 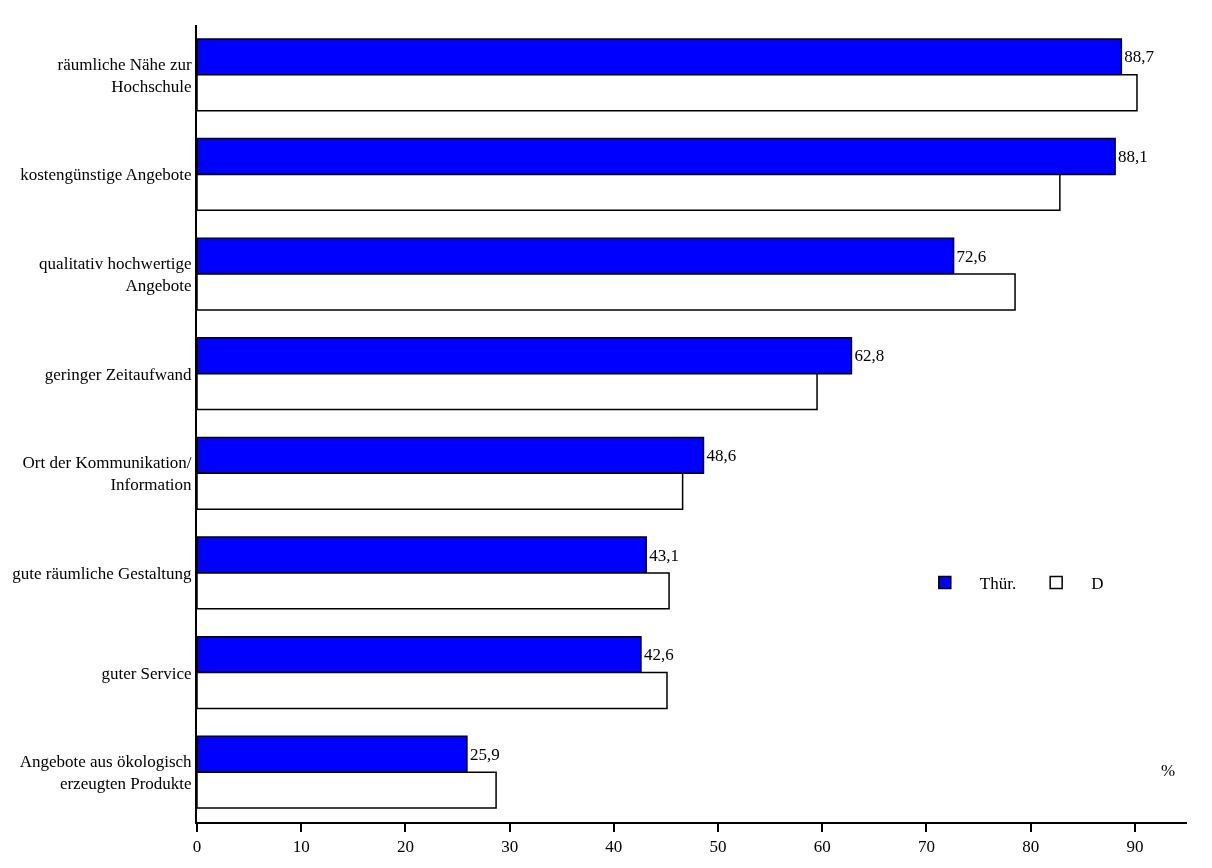 I want to click on x-tick-label: 40, so click(x=614, y=847).